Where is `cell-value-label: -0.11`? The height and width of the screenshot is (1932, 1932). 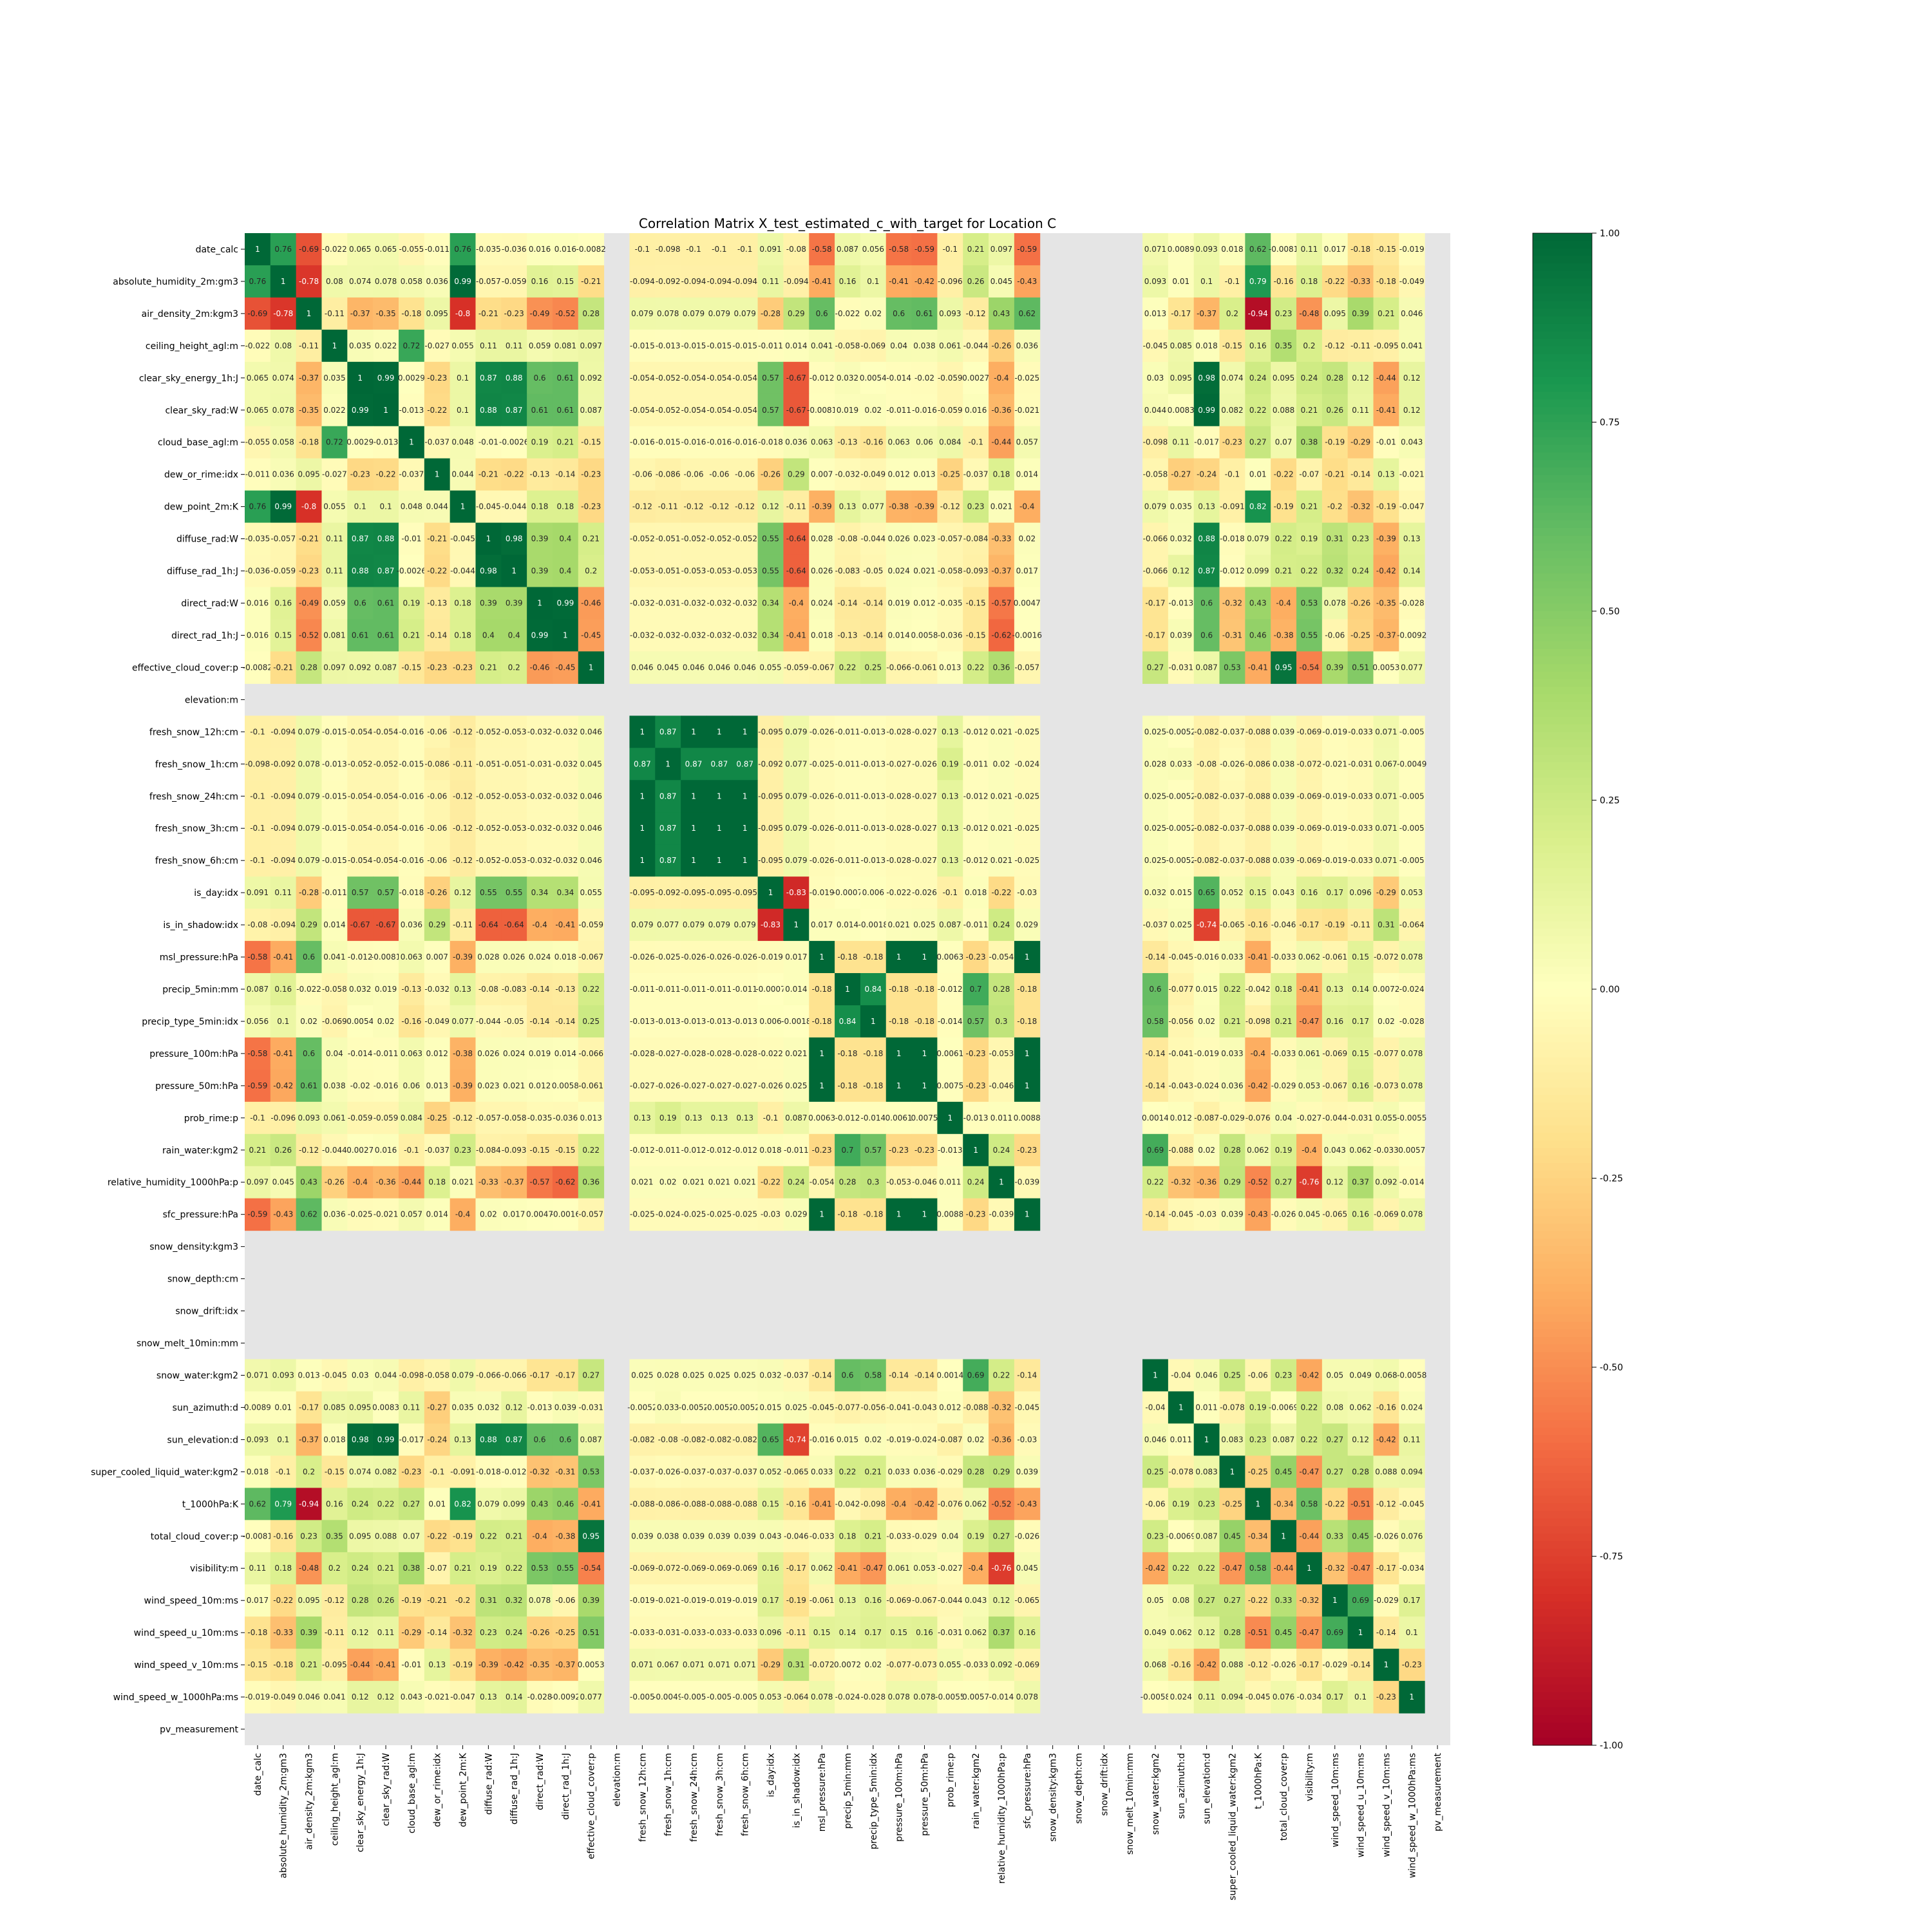
cell-value-label: -0.11 is located at coordinates (463, 763).